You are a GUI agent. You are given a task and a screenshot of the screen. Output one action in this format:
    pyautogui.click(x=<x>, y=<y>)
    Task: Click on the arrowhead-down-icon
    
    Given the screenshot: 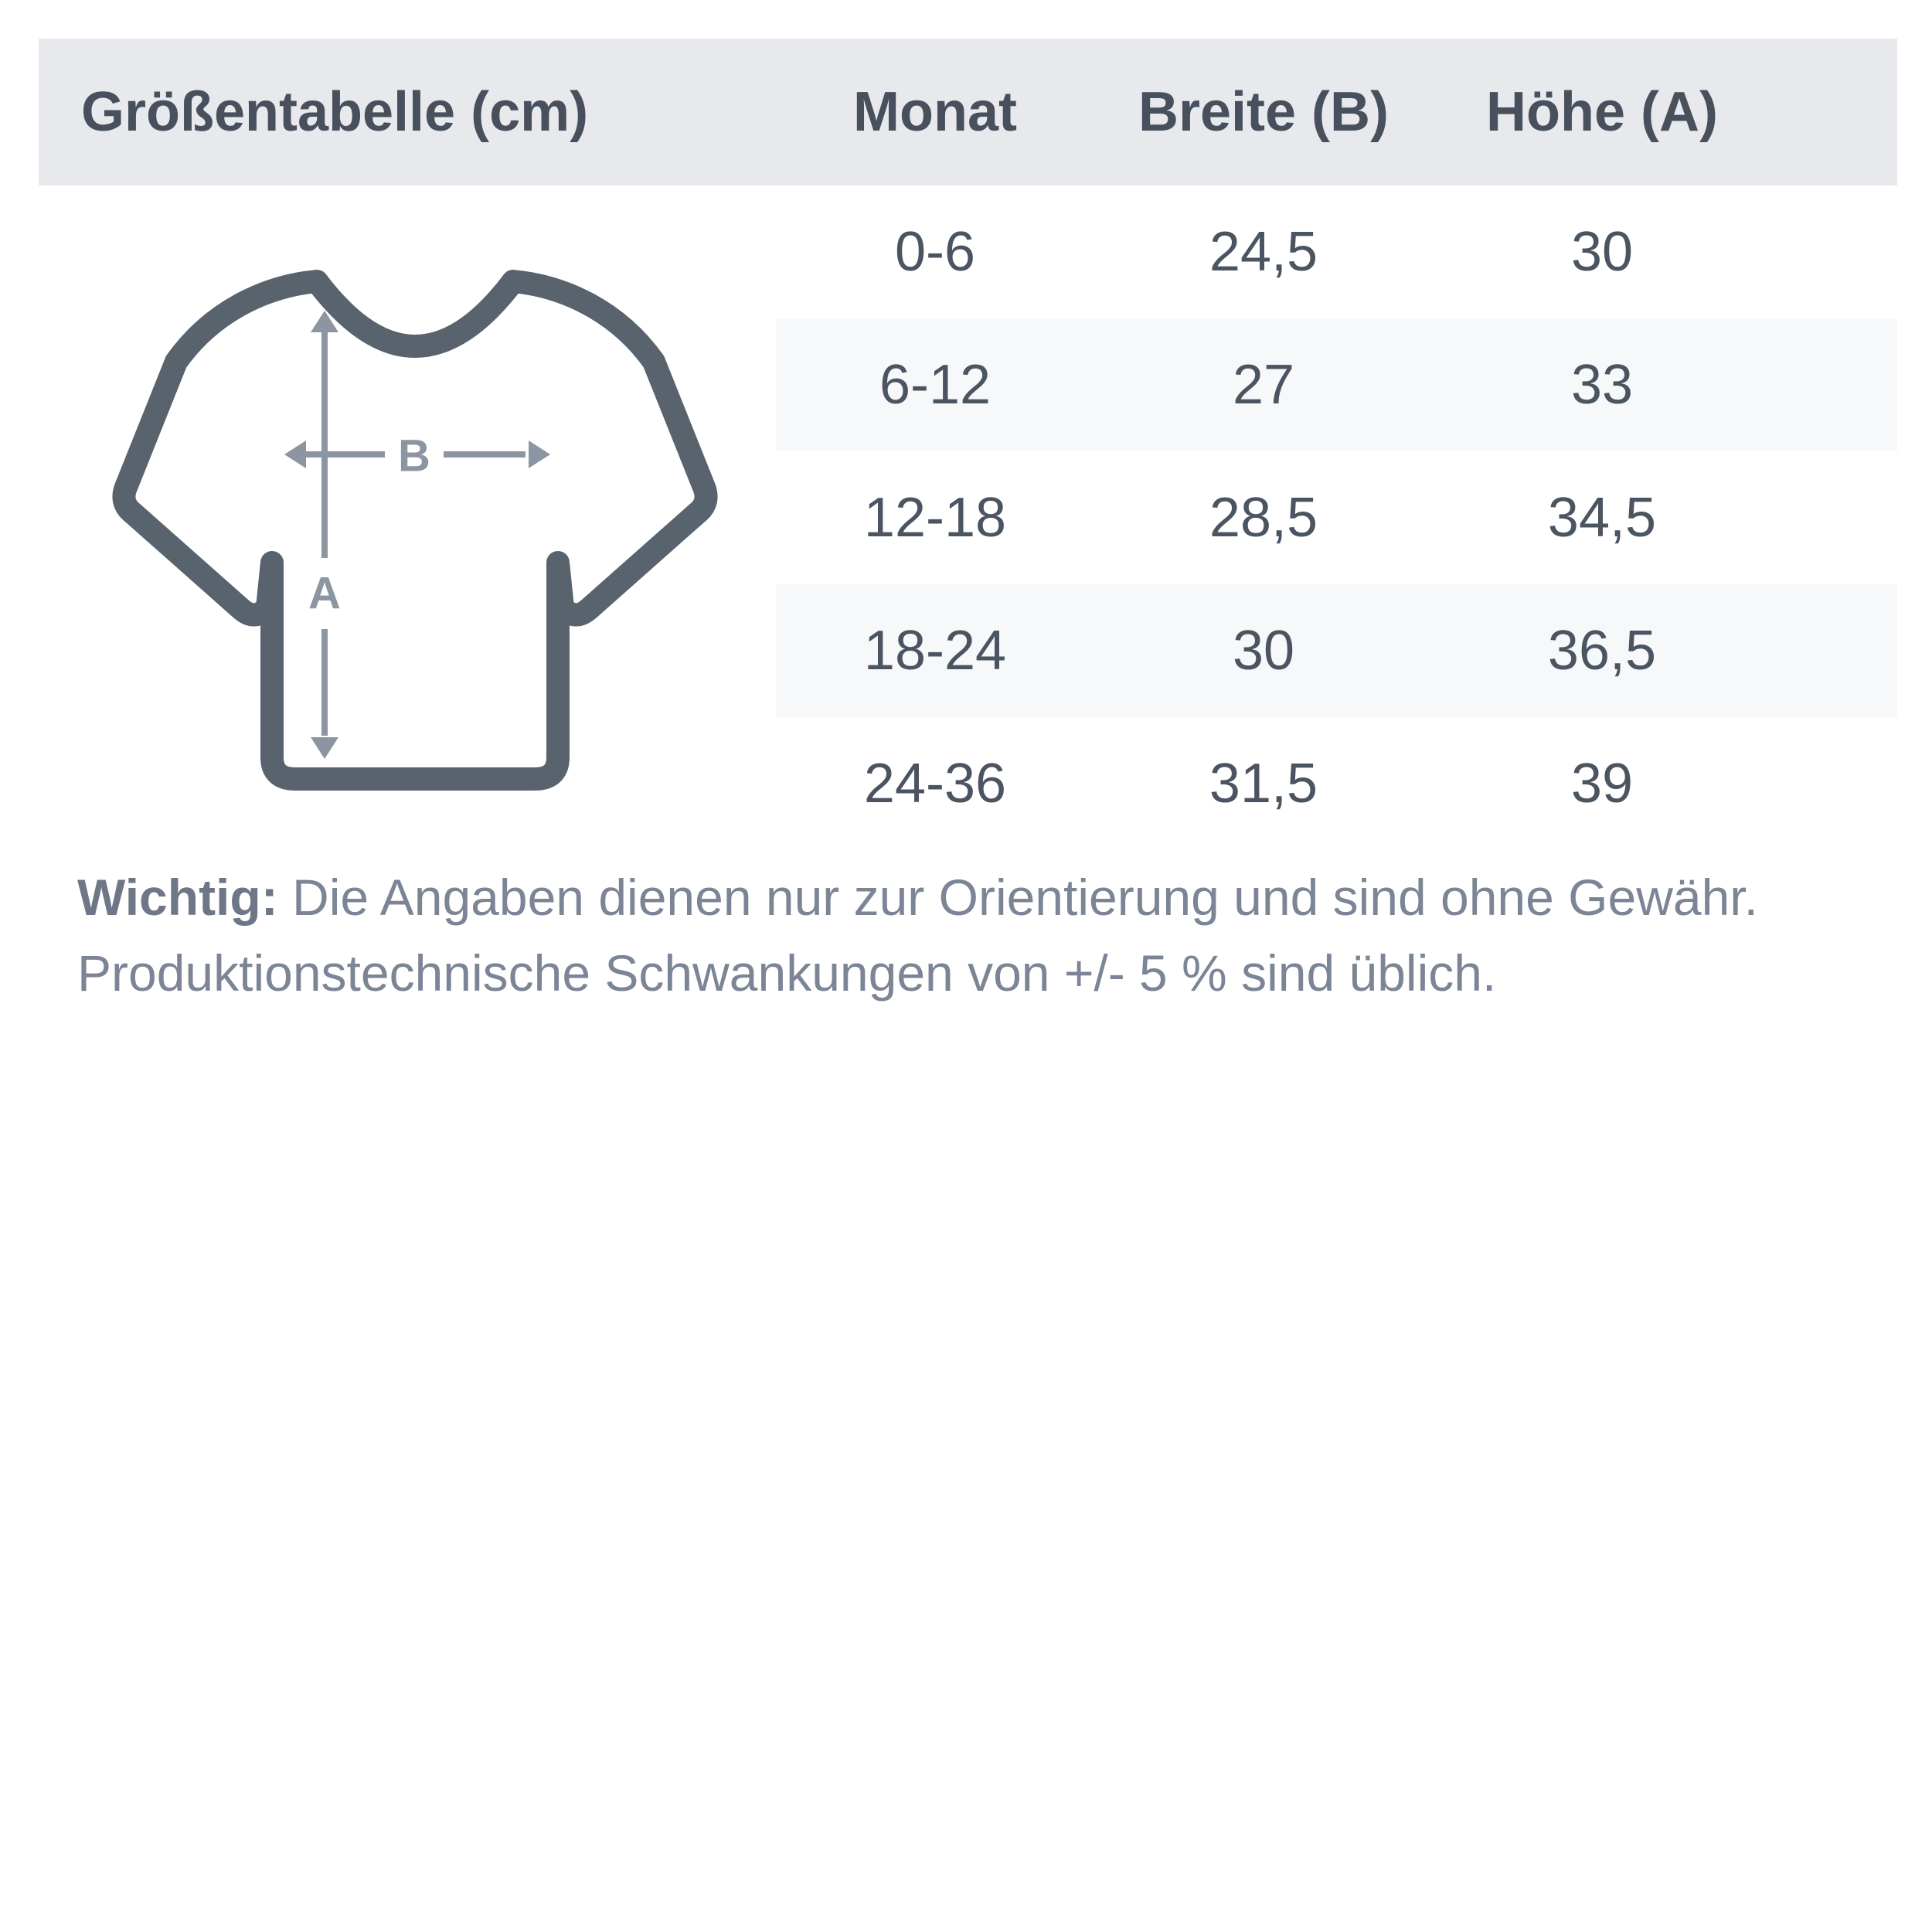 What is the action you would take?
    pyautogui.click(x=324, y=748)
    